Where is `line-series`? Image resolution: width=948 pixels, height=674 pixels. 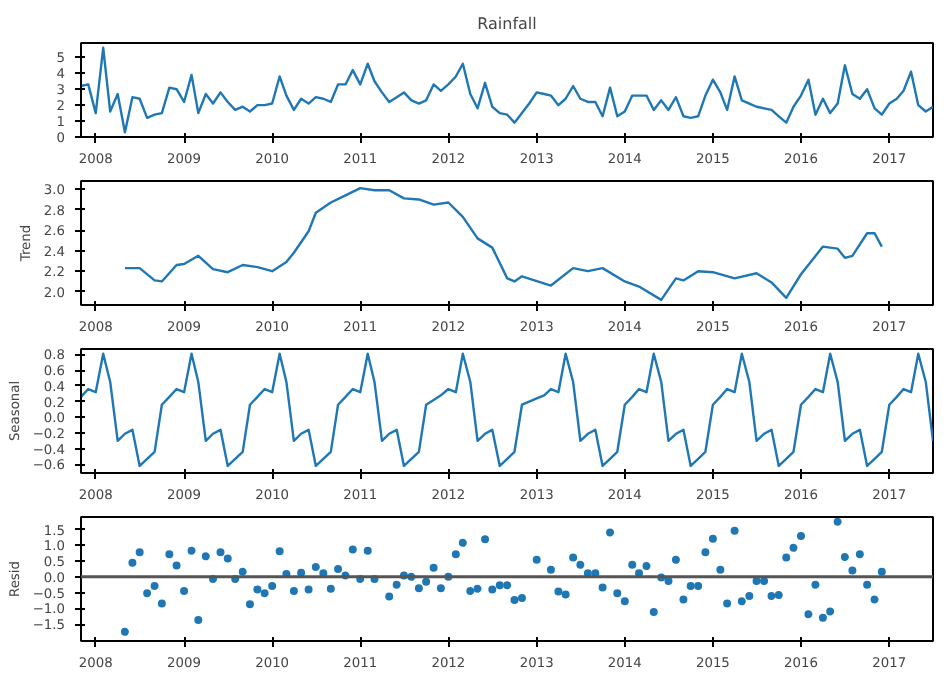 line-series is located at coordinates (503, 244).